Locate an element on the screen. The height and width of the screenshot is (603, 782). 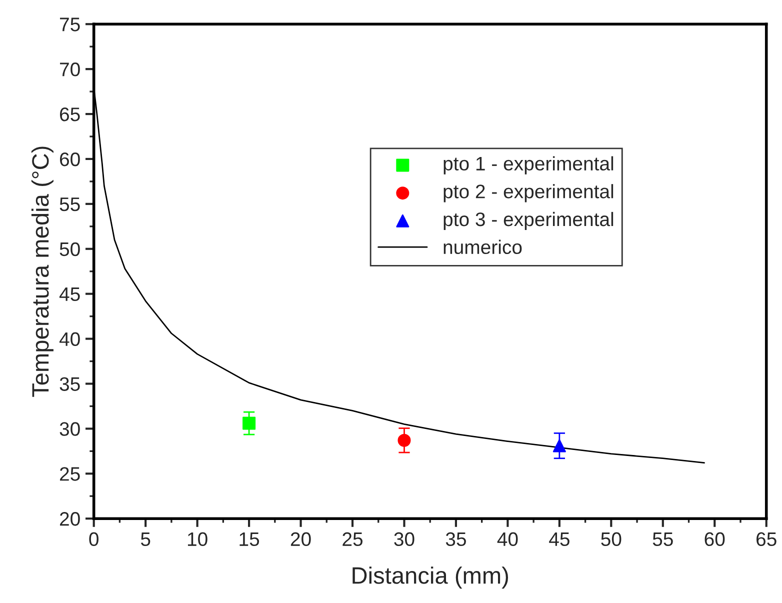
x-tick-label: 40 is located at coordinates (507, 539).